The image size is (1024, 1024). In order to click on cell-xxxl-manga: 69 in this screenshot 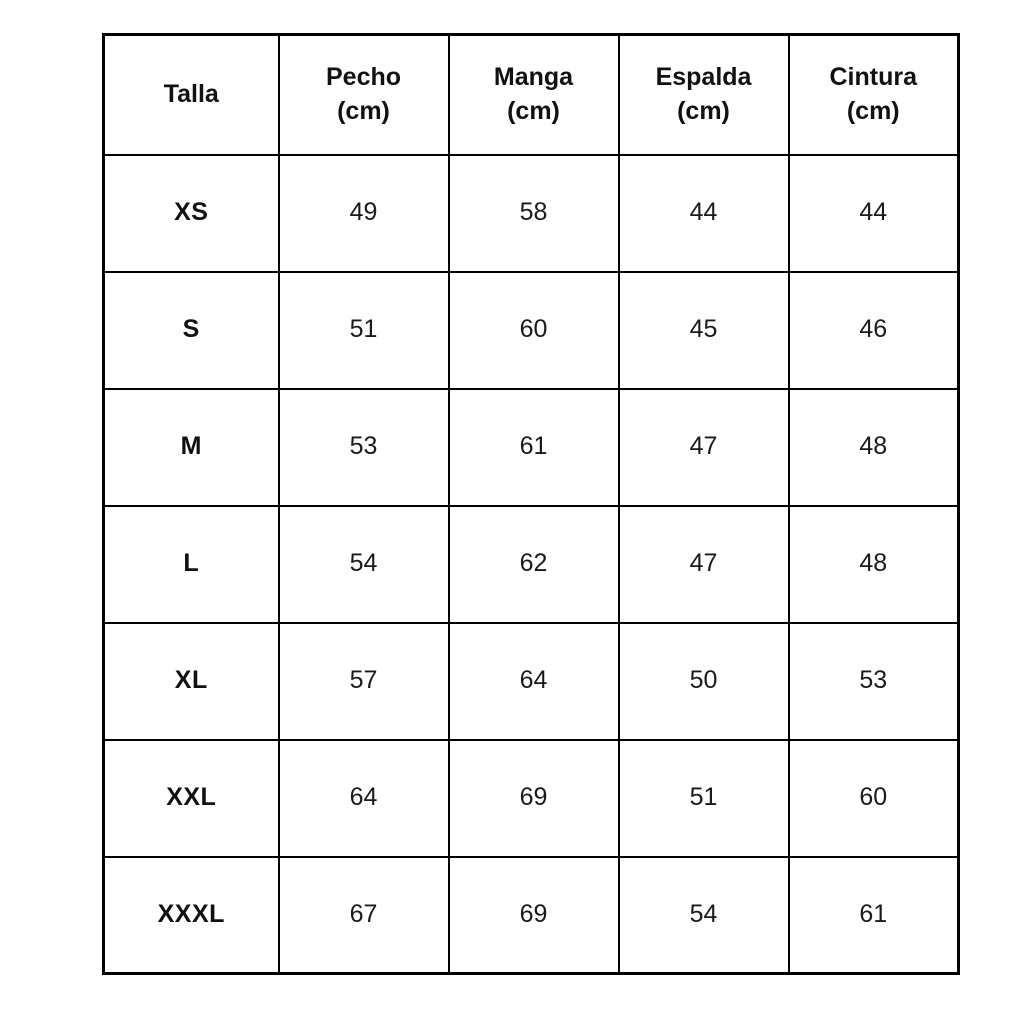, I will do `click(533, 915)`.